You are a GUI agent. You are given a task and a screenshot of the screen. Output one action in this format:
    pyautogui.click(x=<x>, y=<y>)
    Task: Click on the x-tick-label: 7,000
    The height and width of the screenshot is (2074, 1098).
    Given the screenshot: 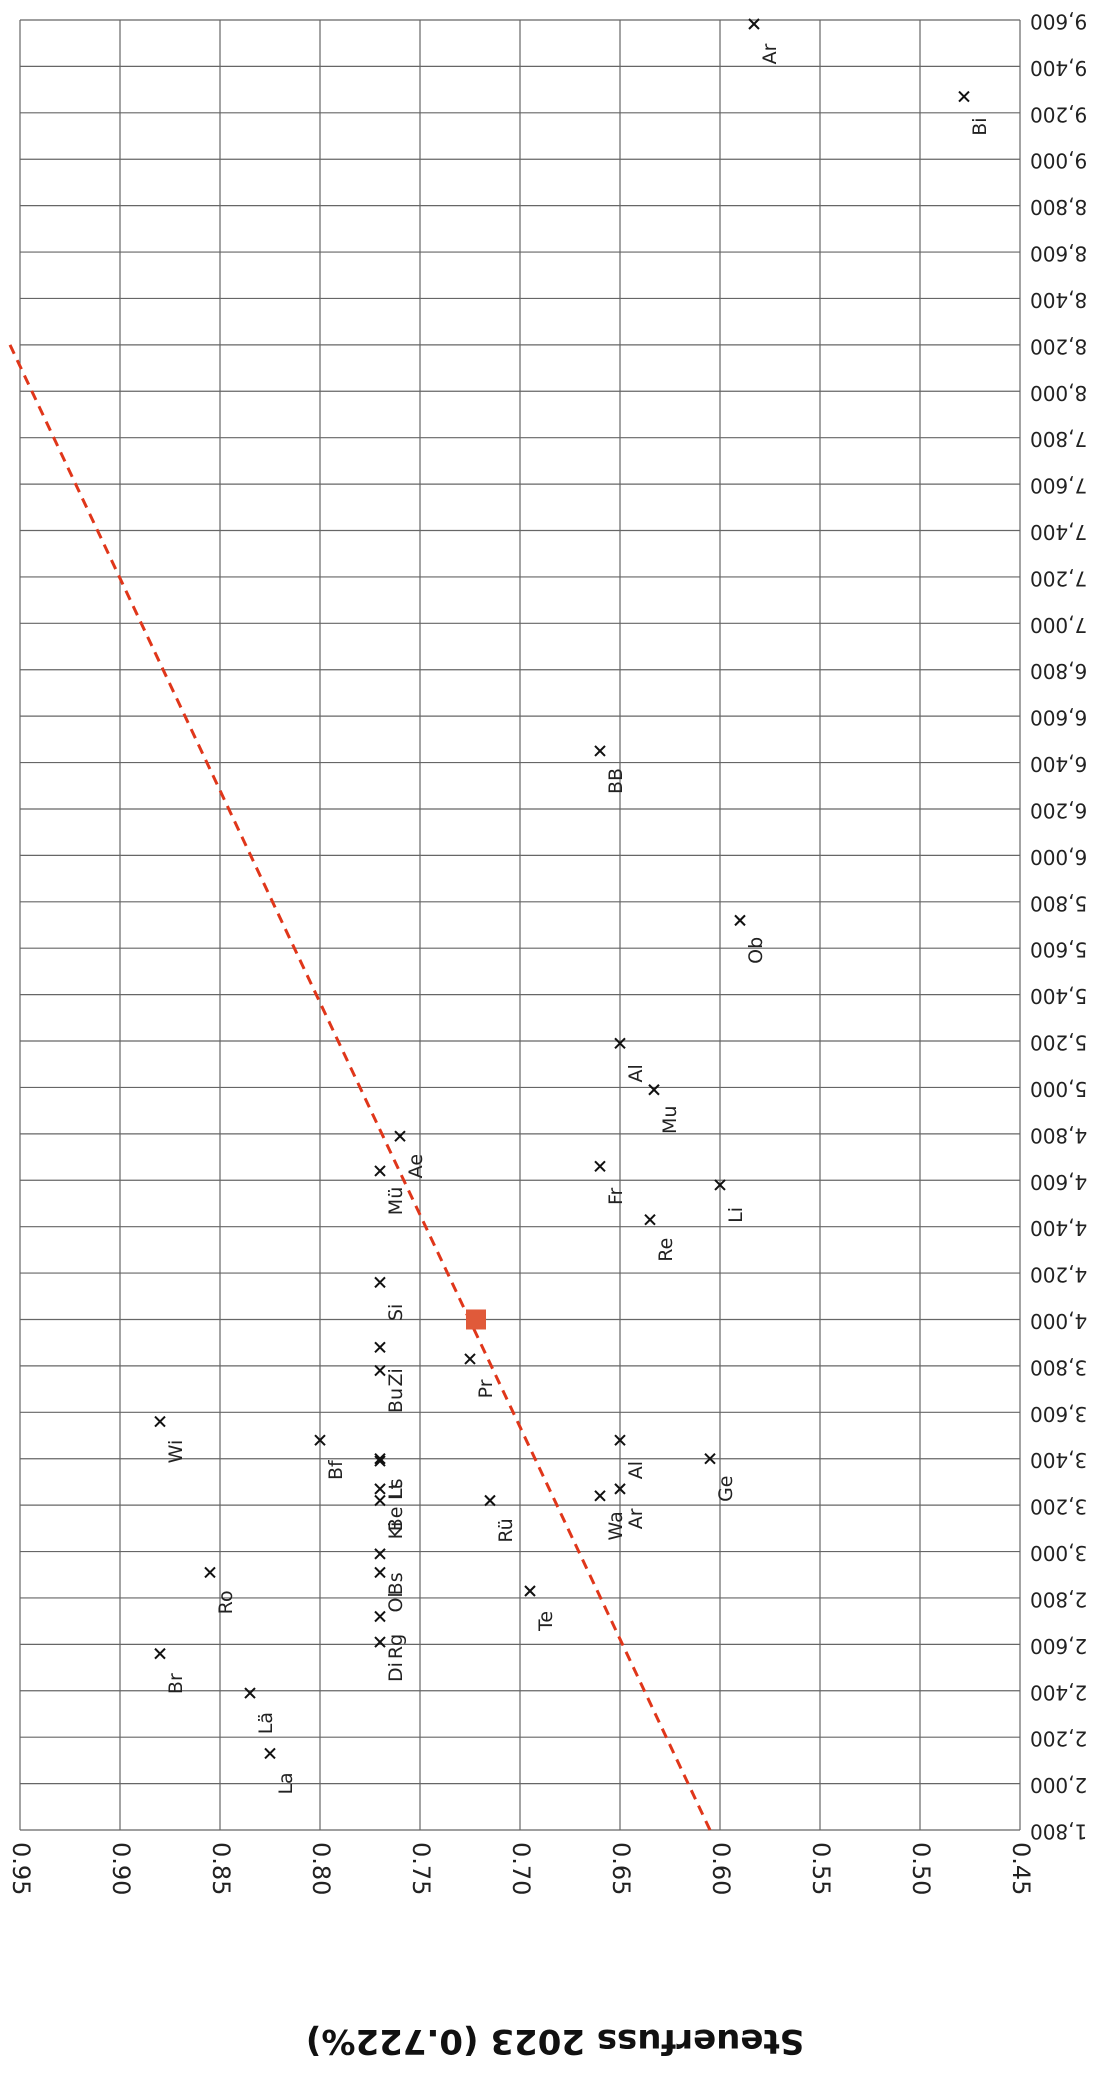 What is the action you would take?
    pyautogui.click(x=1058, y=625)
    